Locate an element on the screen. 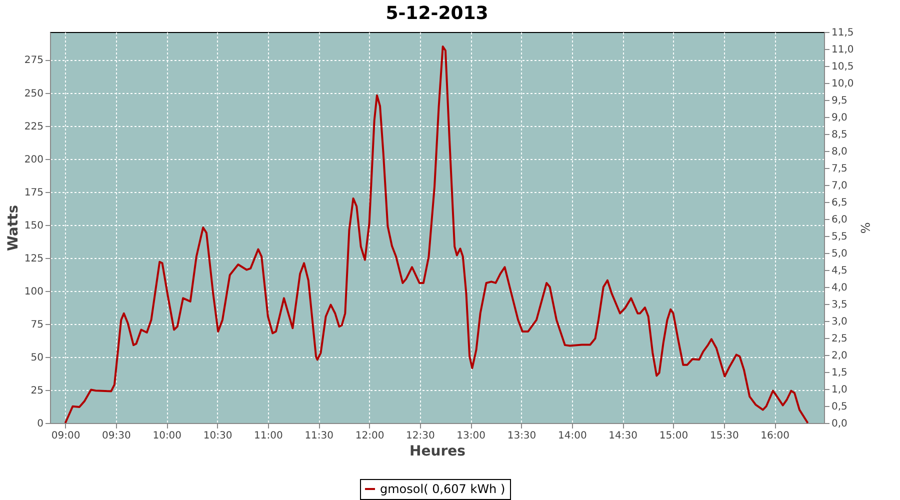  x-tick-label: 13:30 is located at coordinates (521, 436).